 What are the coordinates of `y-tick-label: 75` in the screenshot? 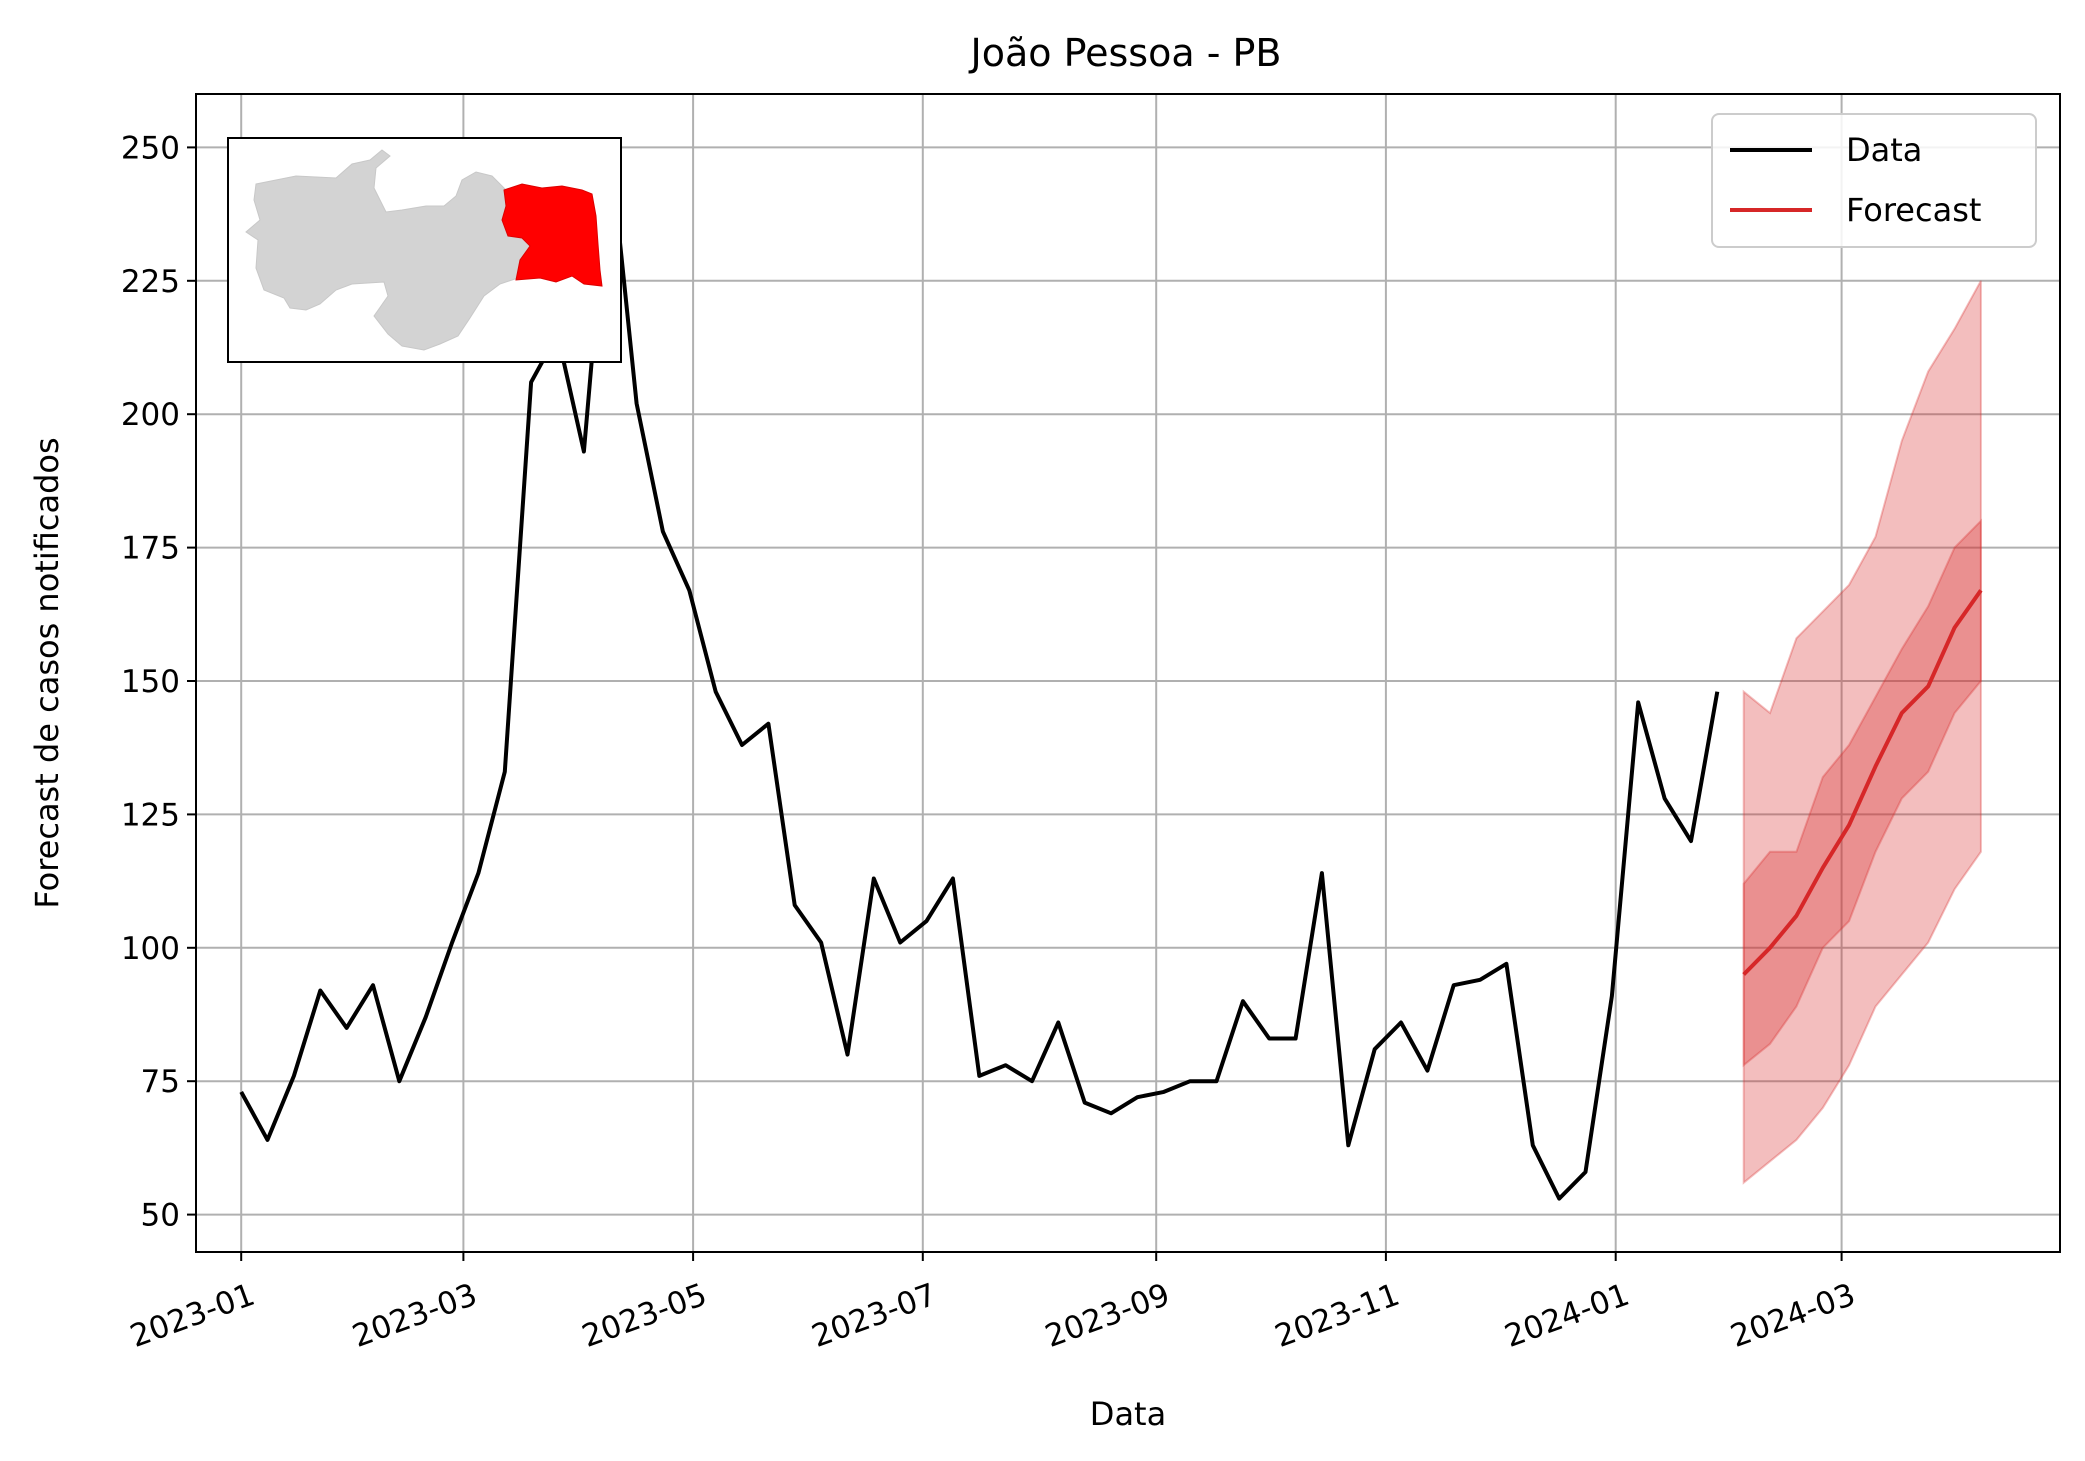 It's located at (160, 1082).